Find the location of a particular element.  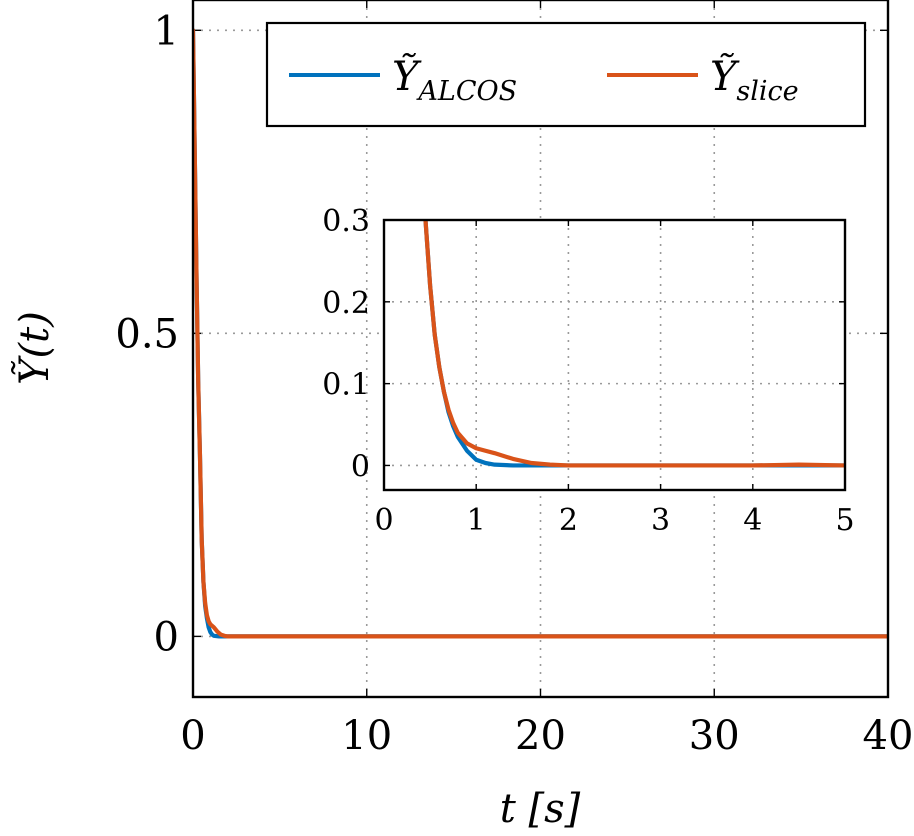

inset-x-tick-label: 2 is located at coordinates (568, 520).